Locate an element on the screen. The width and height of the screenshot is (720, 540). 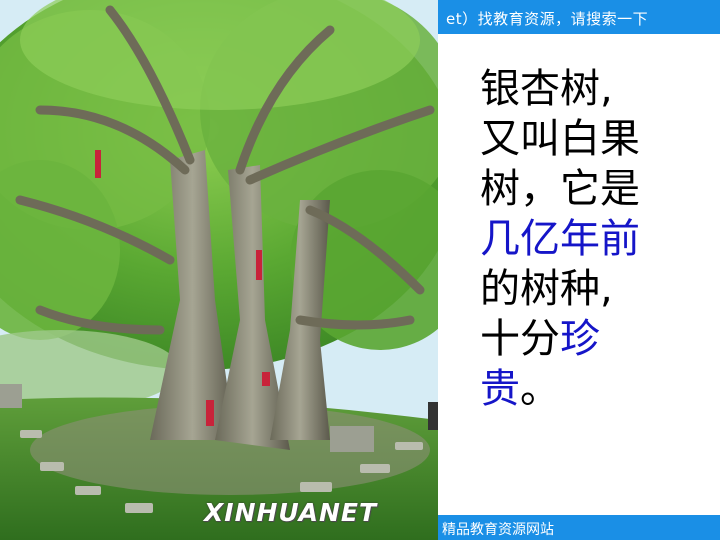
text-line-6: 十分珍 is located at coordinates (580, 339).